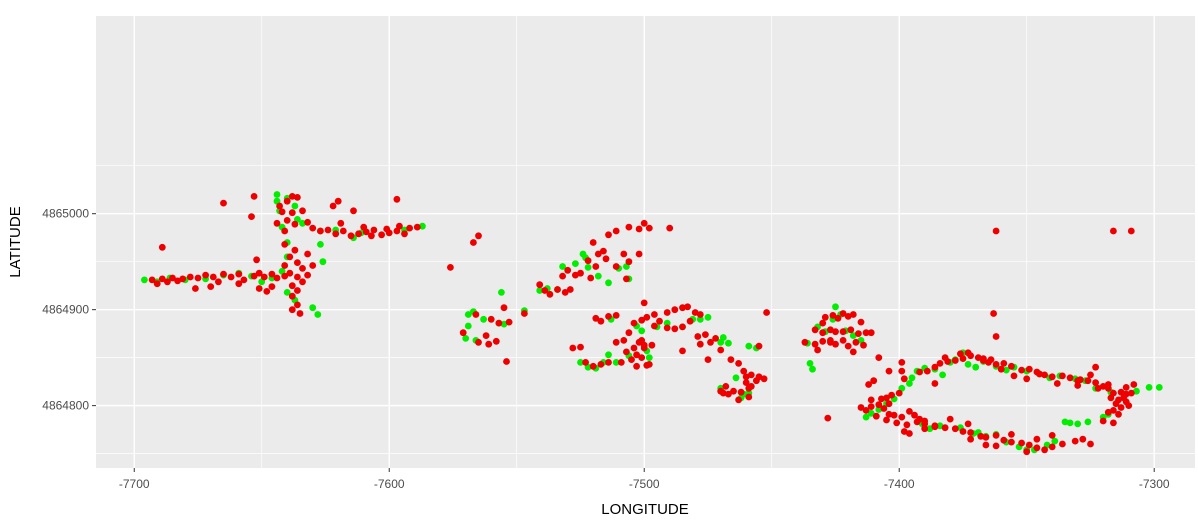 The image size is (1198, 526). I want to click on x-tick-label: -7300, so click(1154, 484).